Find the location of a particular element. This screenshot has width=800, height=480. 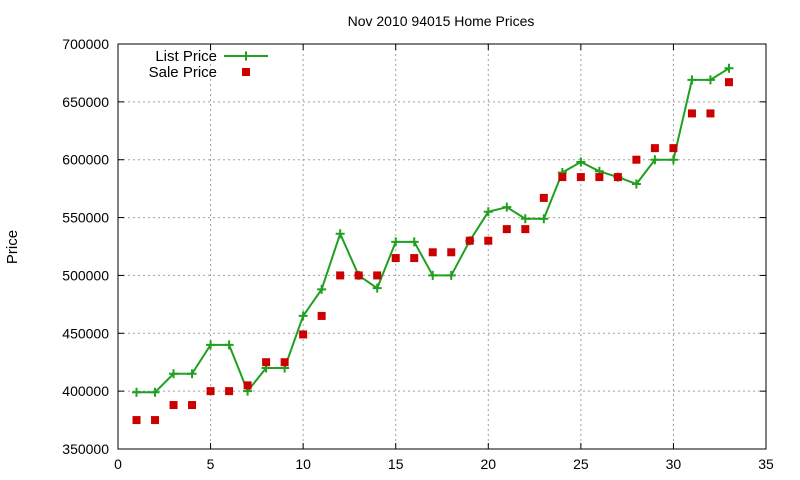

x-tick-label: 0 is located at coordinates (118, 464).